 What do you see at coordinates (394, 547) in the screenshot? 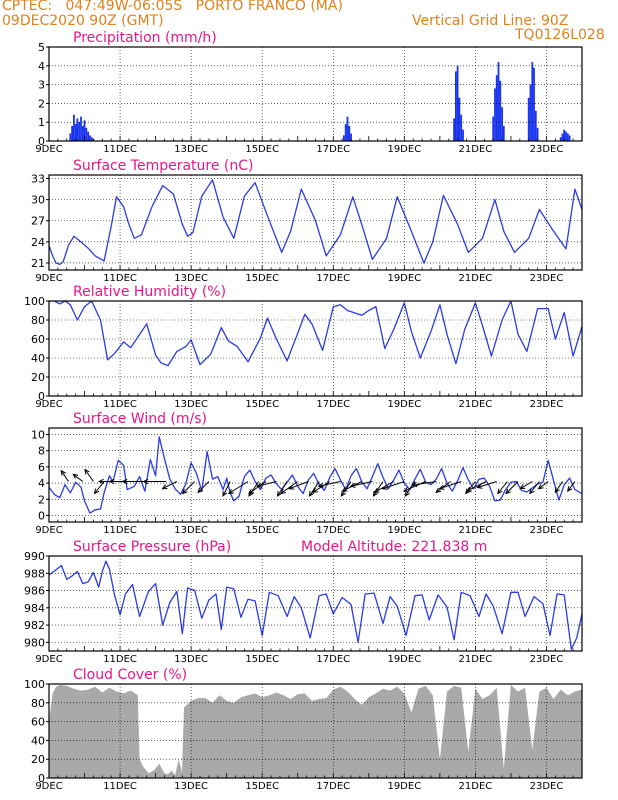
I see `pressure-annotation: Model Altitude: 221.838 m` at bounding box center [394, 547].